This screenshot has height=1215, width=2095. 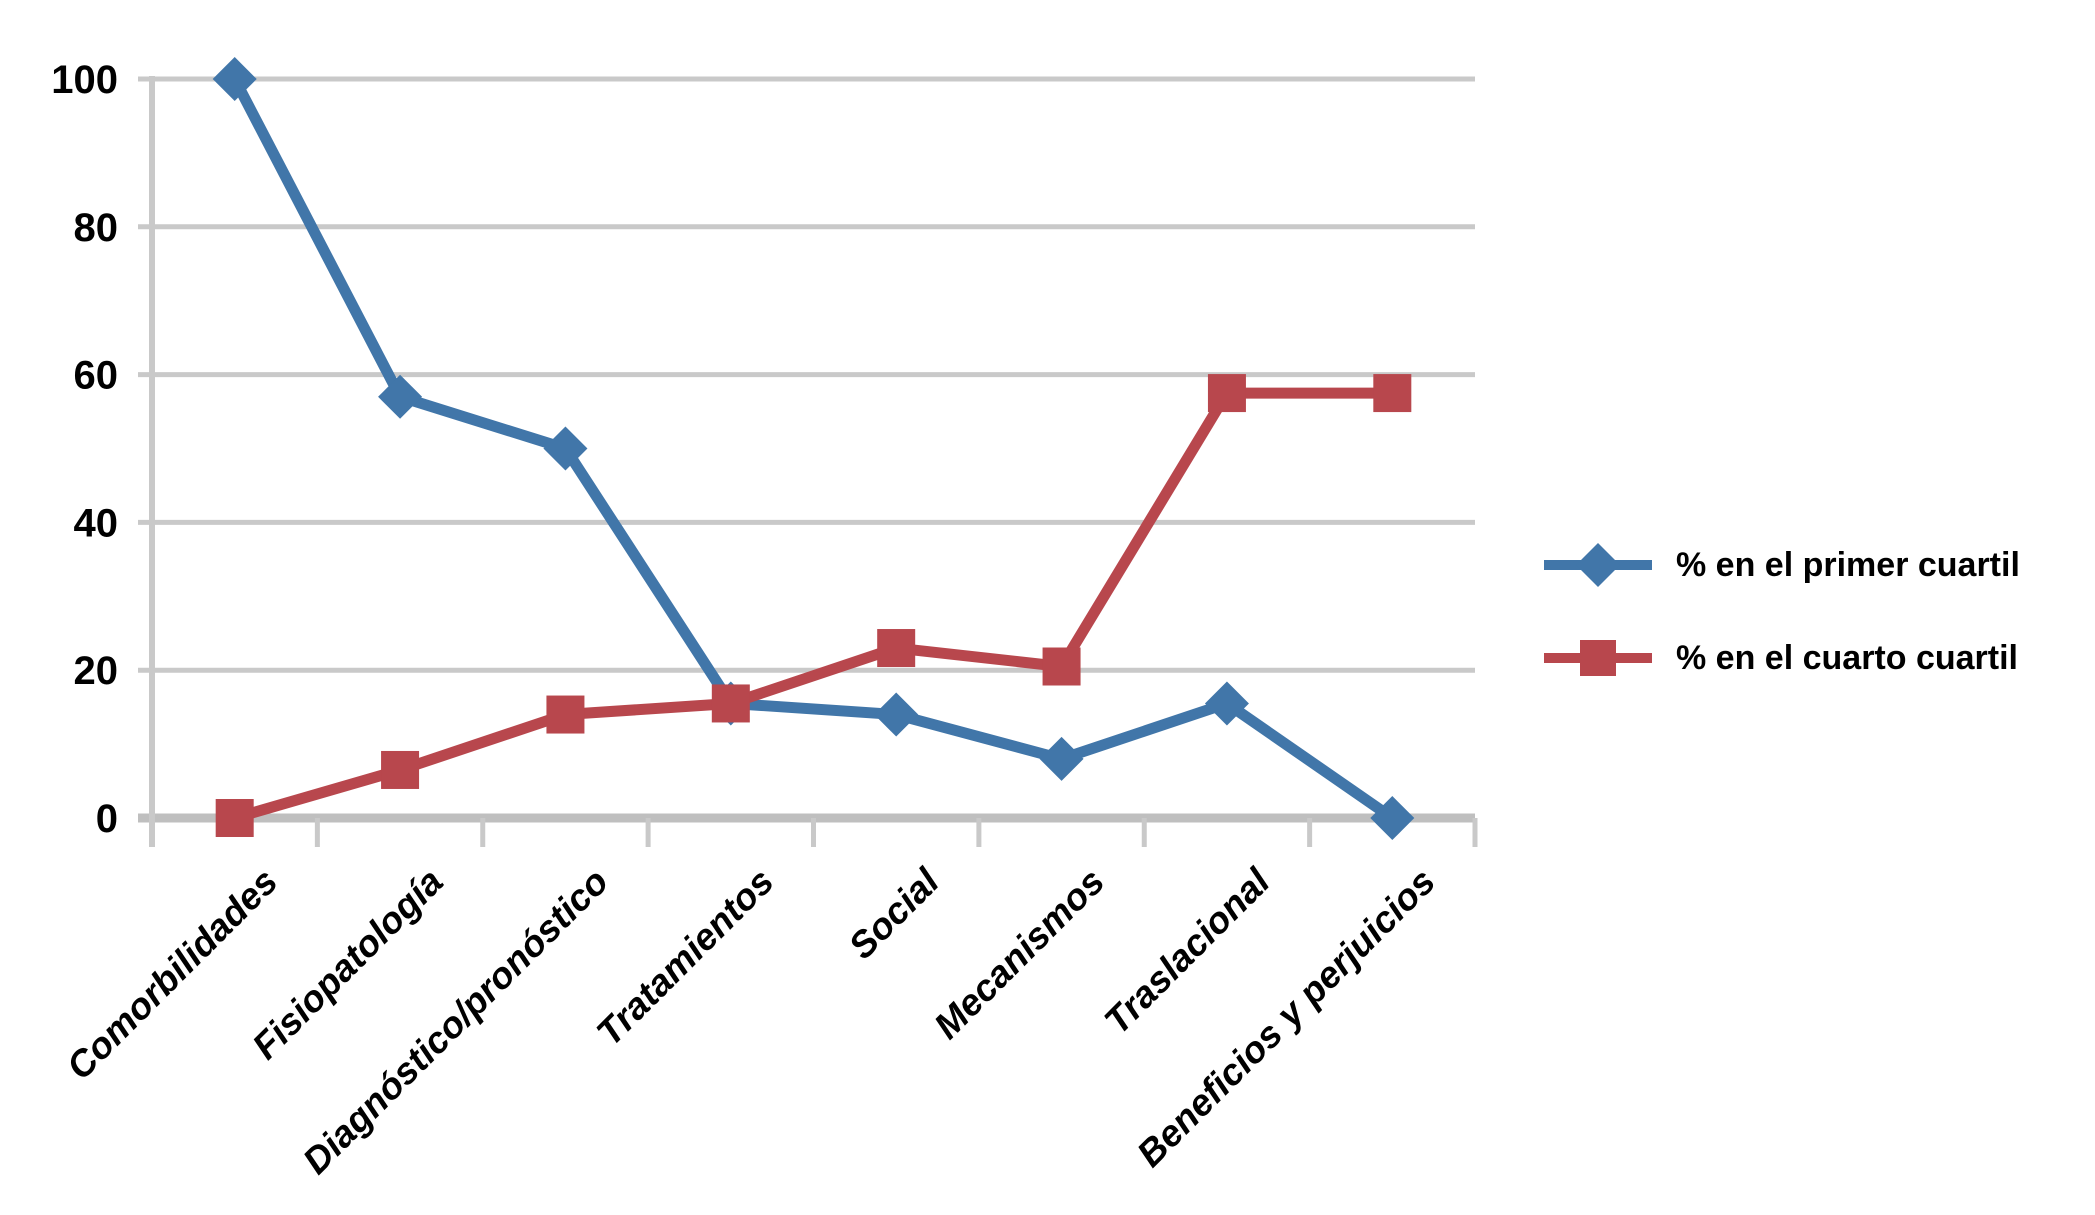 What do you see at coordinates (455, 1021) in the screenshot?
I see `category-label: Diagnóstico/pronóstico` at bounding box center [455, 1021].